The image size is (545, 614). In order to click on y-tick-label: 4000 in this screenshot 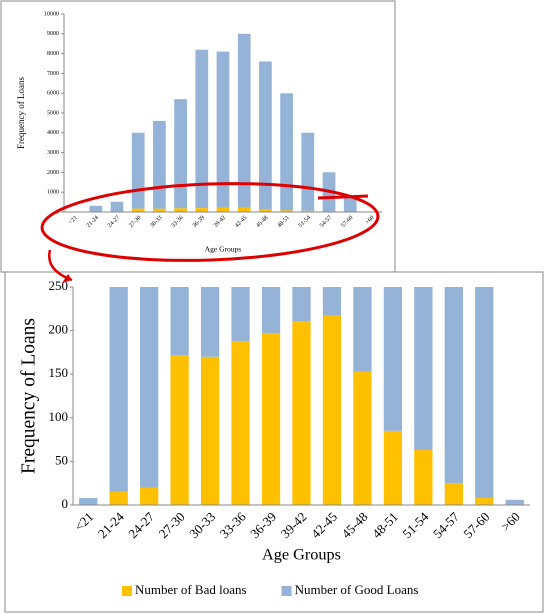, I will do `click(53, 133)`.